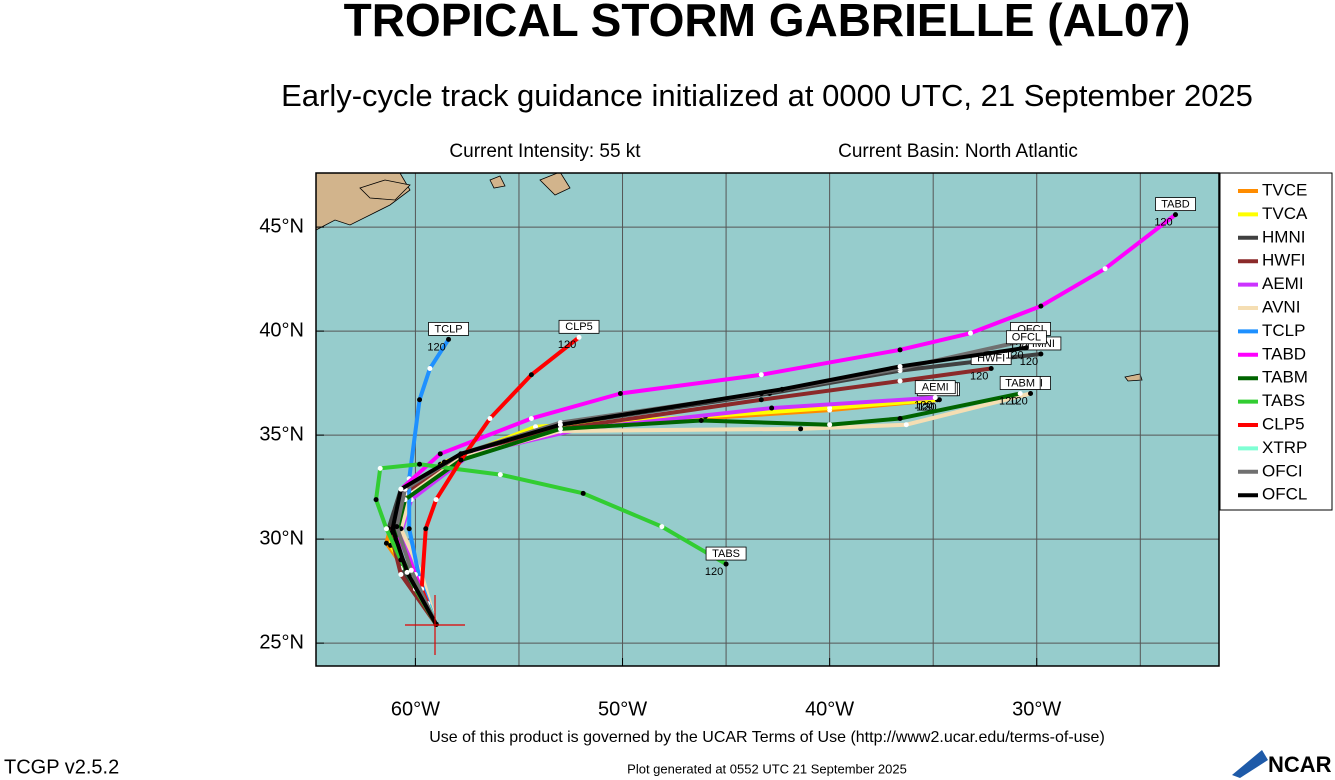 This screenshot has width=1335, height=780. I want to click on legend-label: CLP5, so click(1283, 423).